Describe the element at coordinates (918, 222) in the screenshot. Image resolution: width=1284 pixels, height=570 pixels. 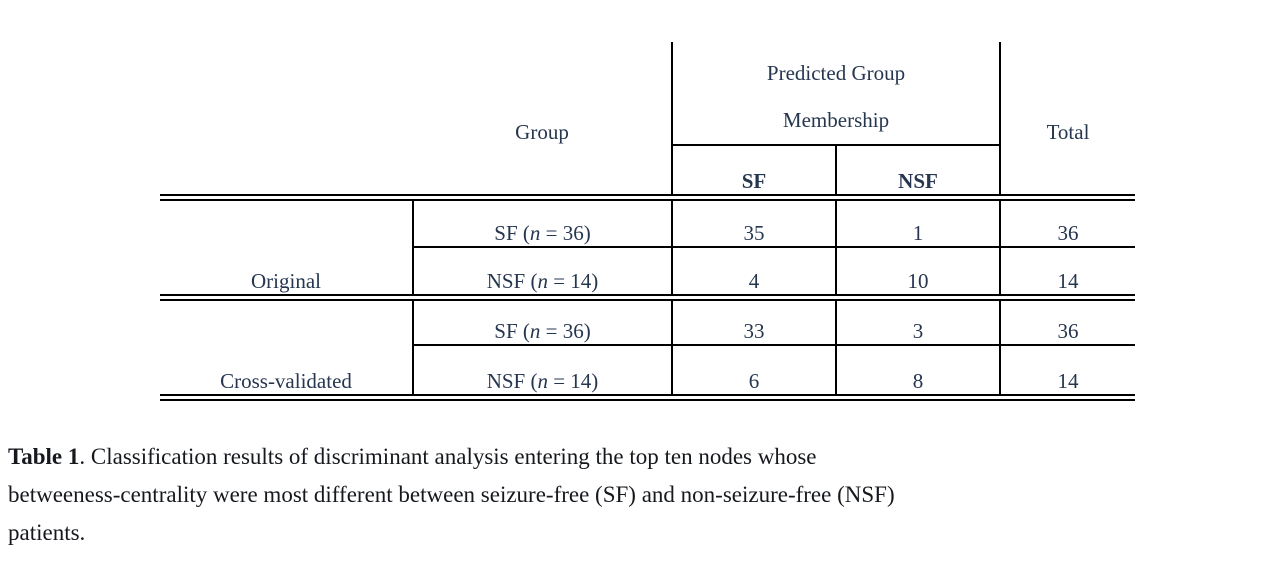
I see `cell-original-sf-nsf: 1` at that location.